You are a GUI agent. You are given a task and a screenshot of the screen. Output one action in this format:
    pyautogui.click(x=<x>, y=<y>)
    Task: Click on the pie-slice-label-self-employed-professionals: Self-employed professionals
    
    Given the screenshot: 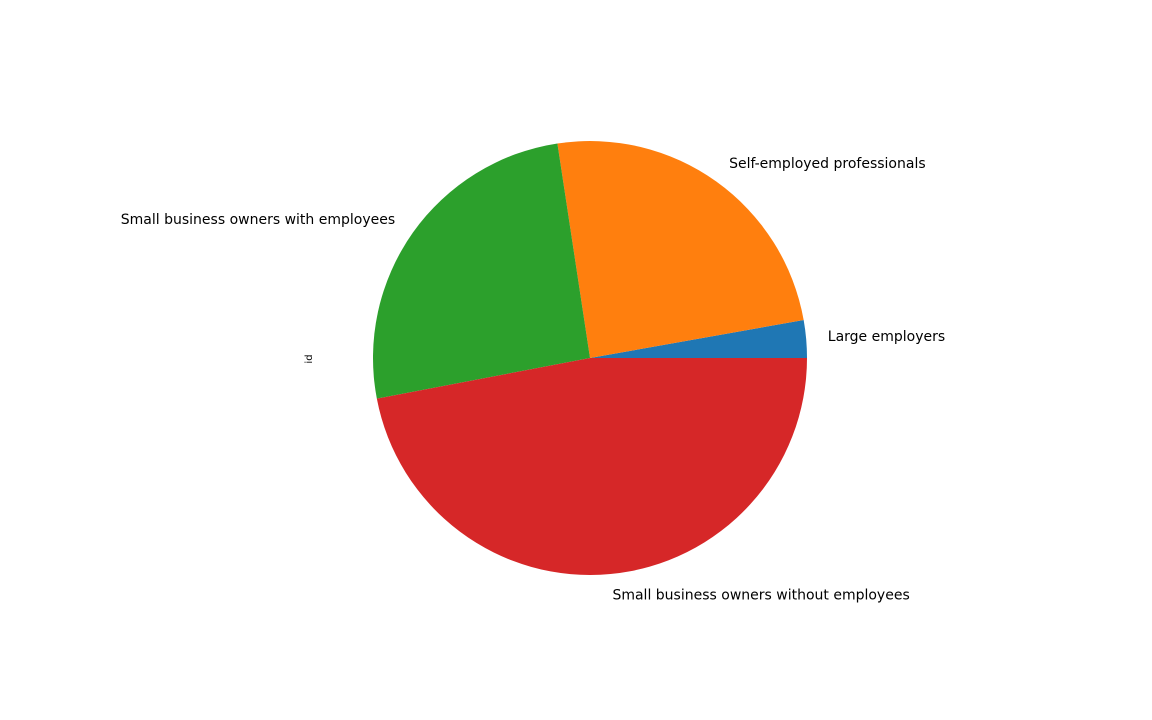 What is the action you would take?
    pyautogui.click(x=827, y=164)
    